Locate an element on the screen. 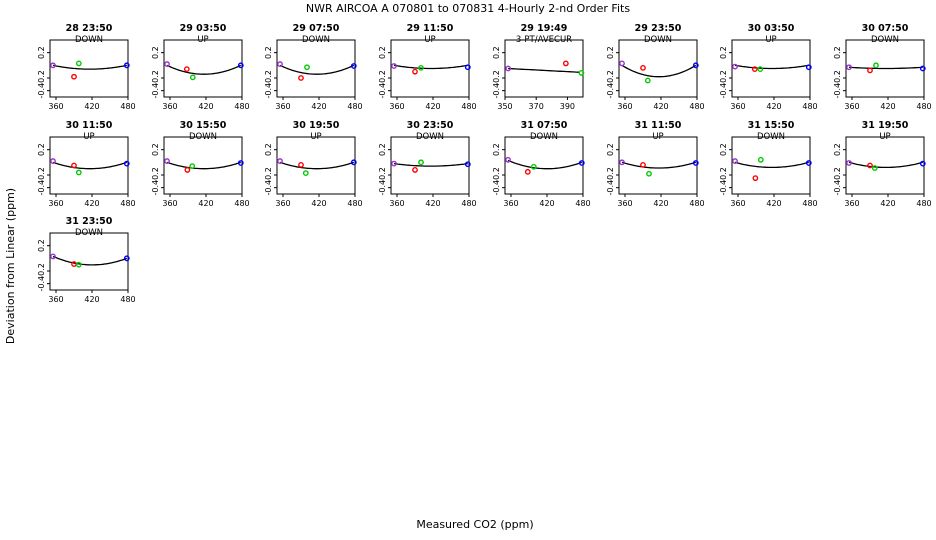 Image resolution: width=936 pixels, height=540 pixels. panel-title: 29 03:50 is located at coordinates (203, 28).